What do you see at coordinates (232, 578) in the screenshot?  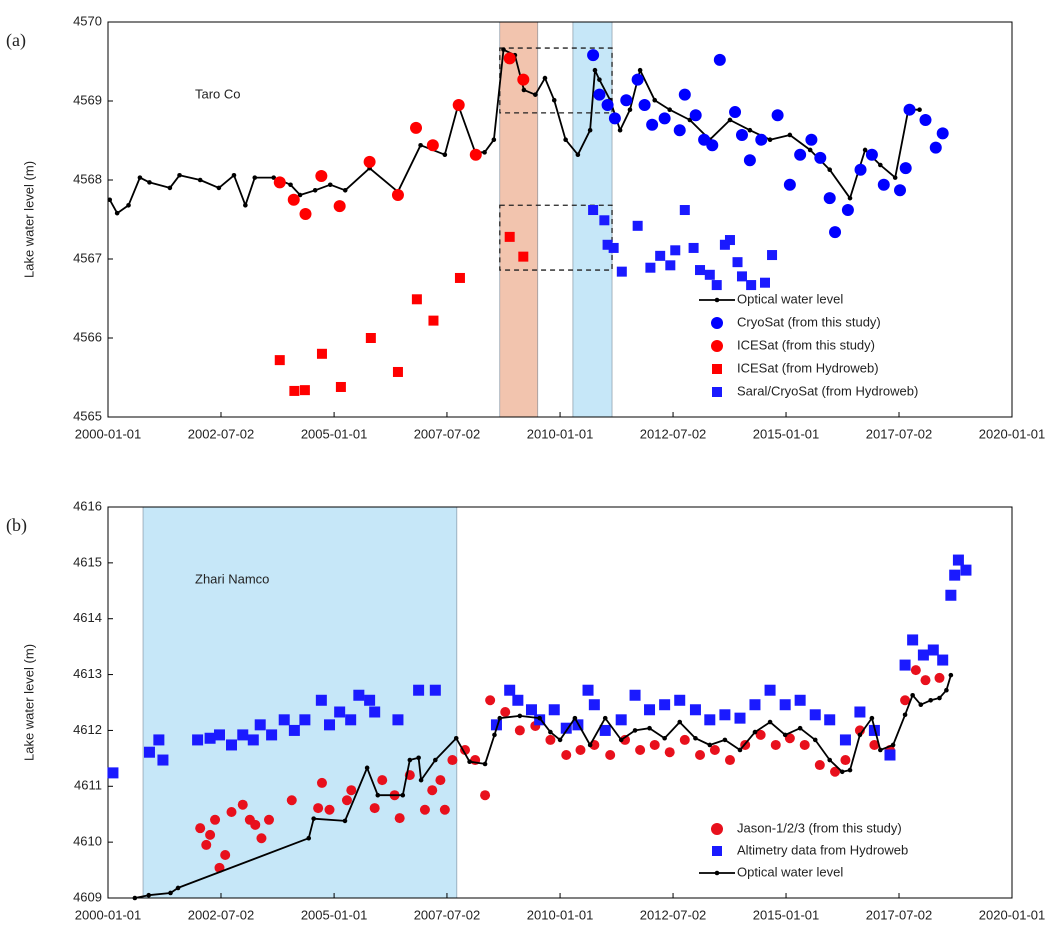 I see `annotation: Zhari Namco` at bounding box center [232, 578].